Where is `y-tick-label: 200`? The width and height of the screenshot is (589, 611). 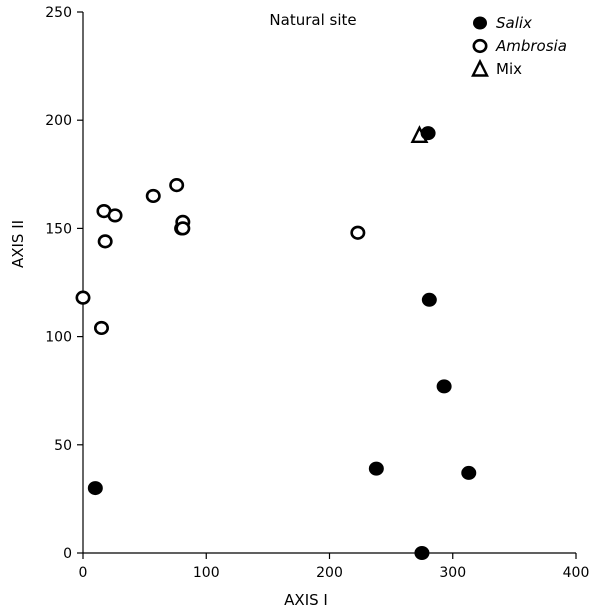 y-tick-label: 200 is located at coordinates (58, 121).